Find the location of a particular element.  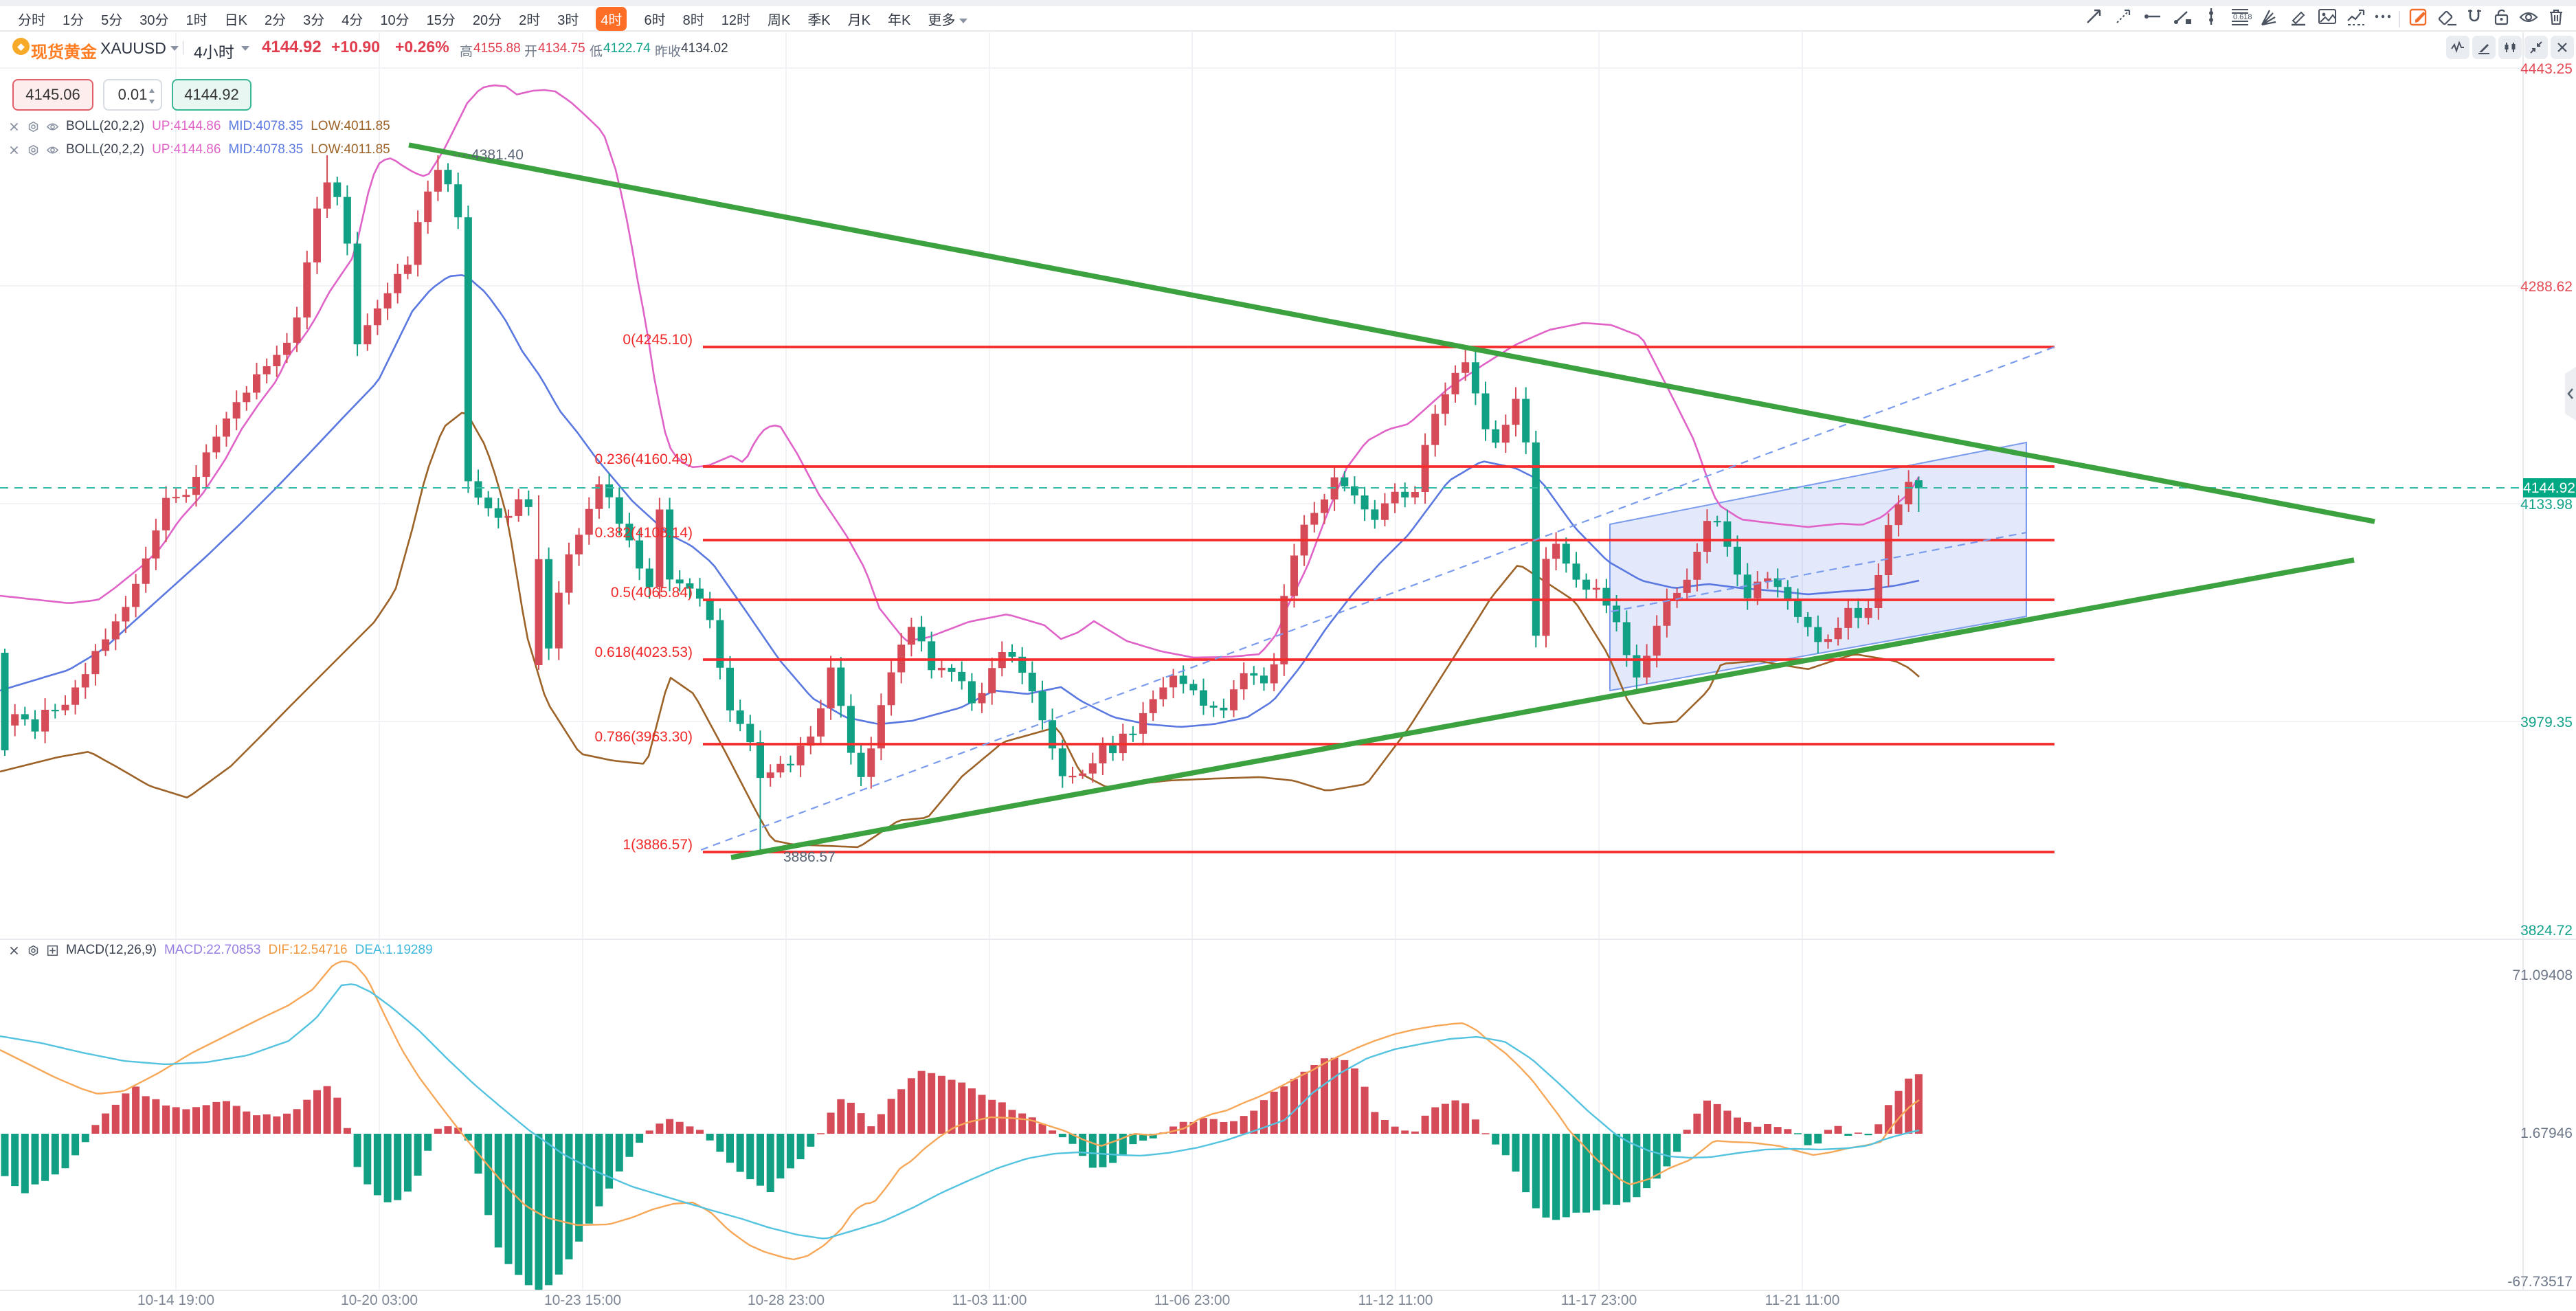

svg-text: 11-12 11:00 is located at coordinates (1395, 1300).